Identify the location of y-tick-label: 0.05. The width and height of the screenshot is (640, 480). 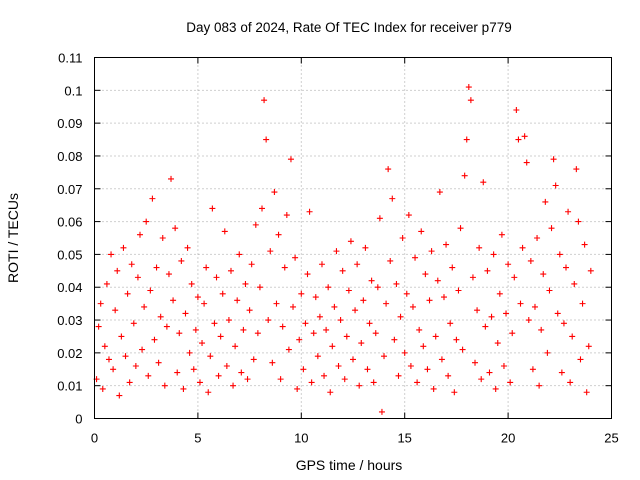
(69, 254).